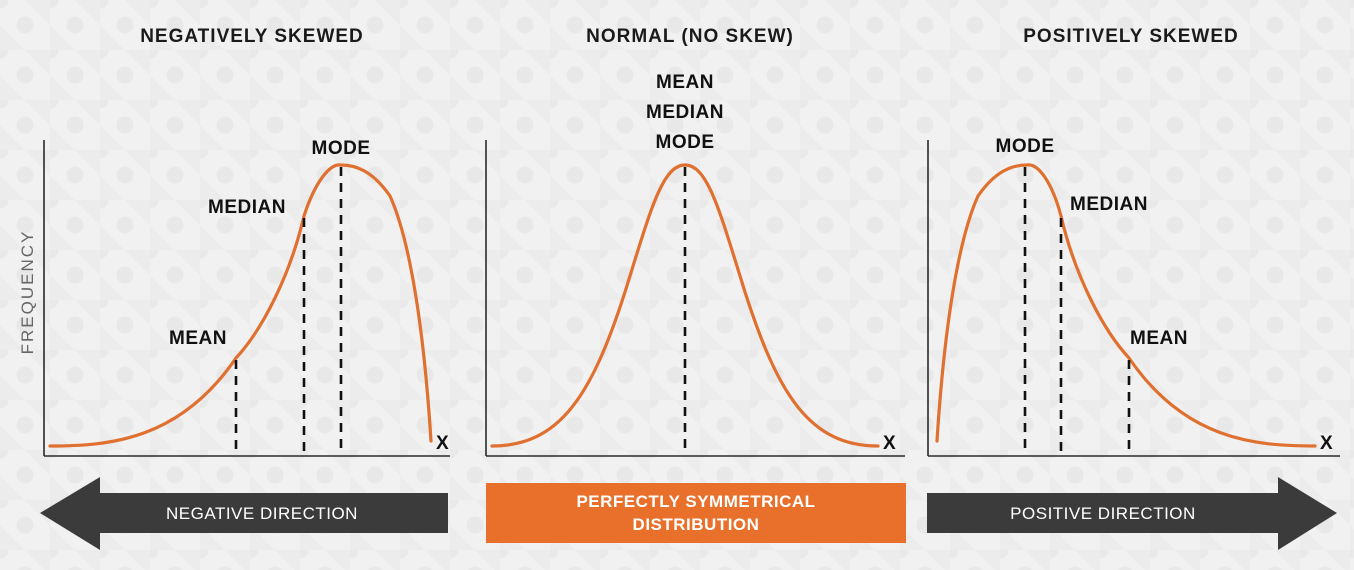 The image size is (1354, 570). I want to click on x-axis-label-normal: X, so click(889, 443).